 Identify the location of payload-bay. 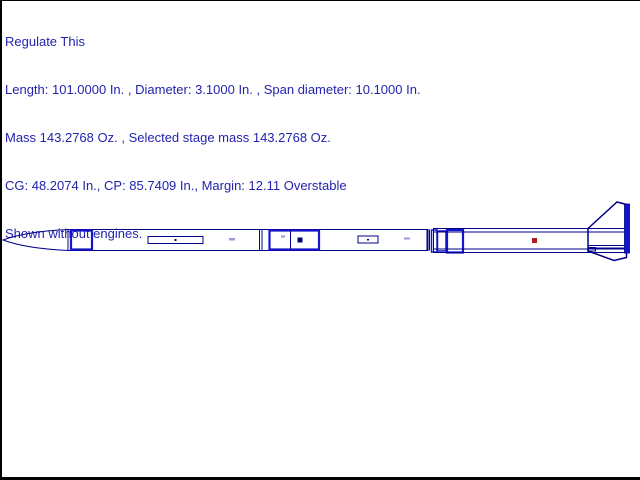
(294, 240).